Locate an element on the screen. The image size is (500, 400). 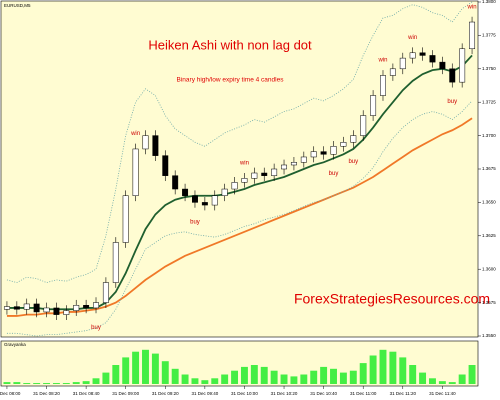
chart-title: Heiken Ashi with non lag dot is located at coordinates (230, 44).